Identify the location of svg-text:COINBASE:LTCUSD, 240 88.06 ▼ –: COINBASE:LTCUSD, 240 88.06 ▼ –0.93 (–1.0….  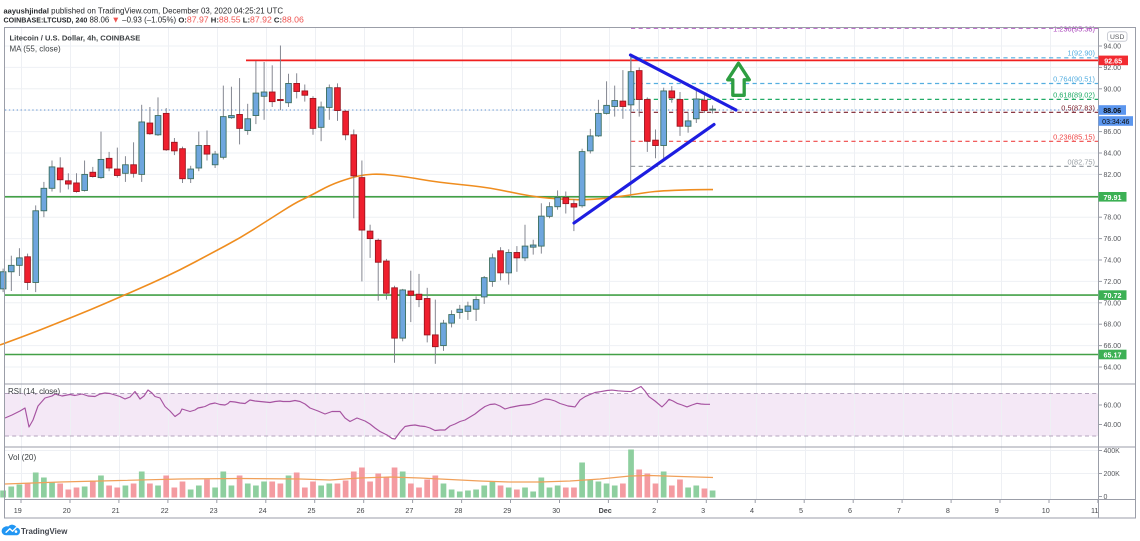
(154, 19).